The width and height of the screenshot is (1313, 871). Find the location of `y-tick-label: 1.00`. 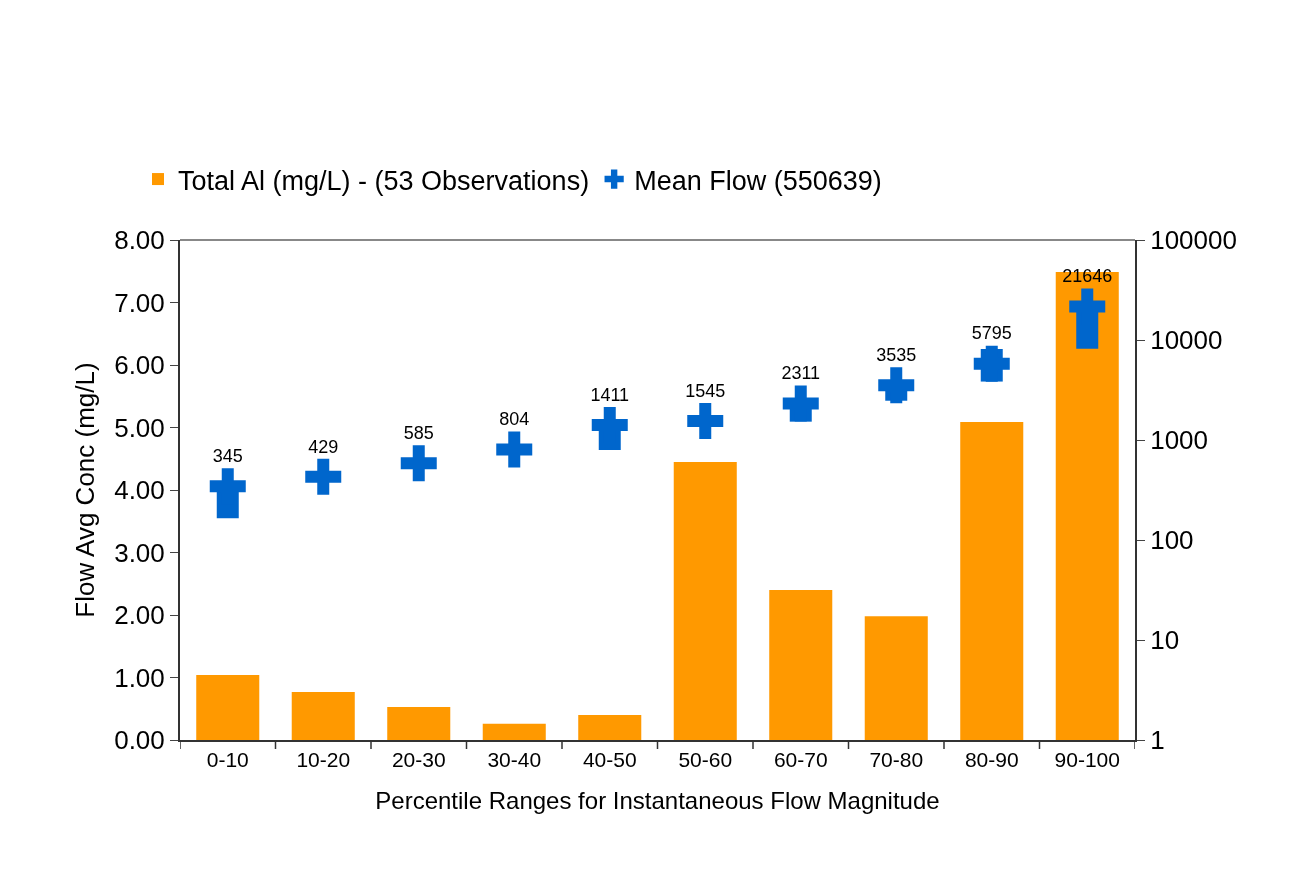

y-tick-label: 1.00 is located at coordinates (139, 677).